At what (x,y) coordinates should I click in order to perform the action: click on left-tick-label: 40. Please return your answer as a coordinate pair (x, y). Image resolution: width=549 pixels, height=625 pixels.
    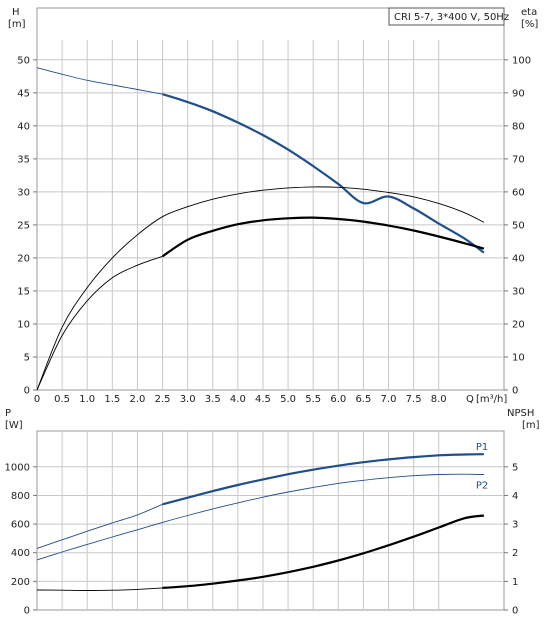
    Looking at the image, I should click on (23, 126).